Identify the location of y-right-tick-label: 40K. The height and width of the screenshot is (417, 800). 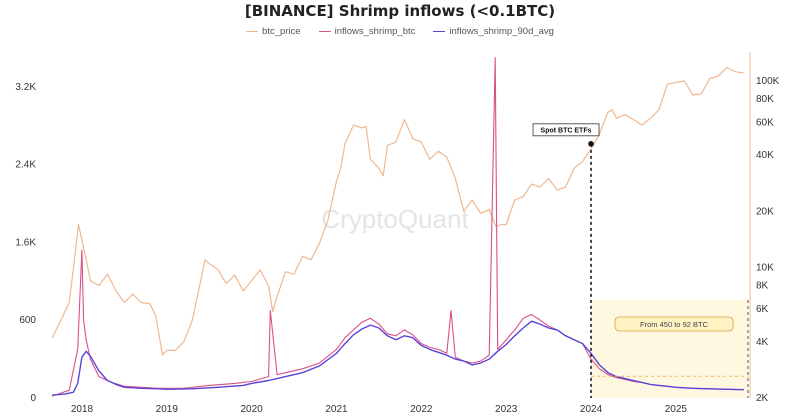
(765, 155).